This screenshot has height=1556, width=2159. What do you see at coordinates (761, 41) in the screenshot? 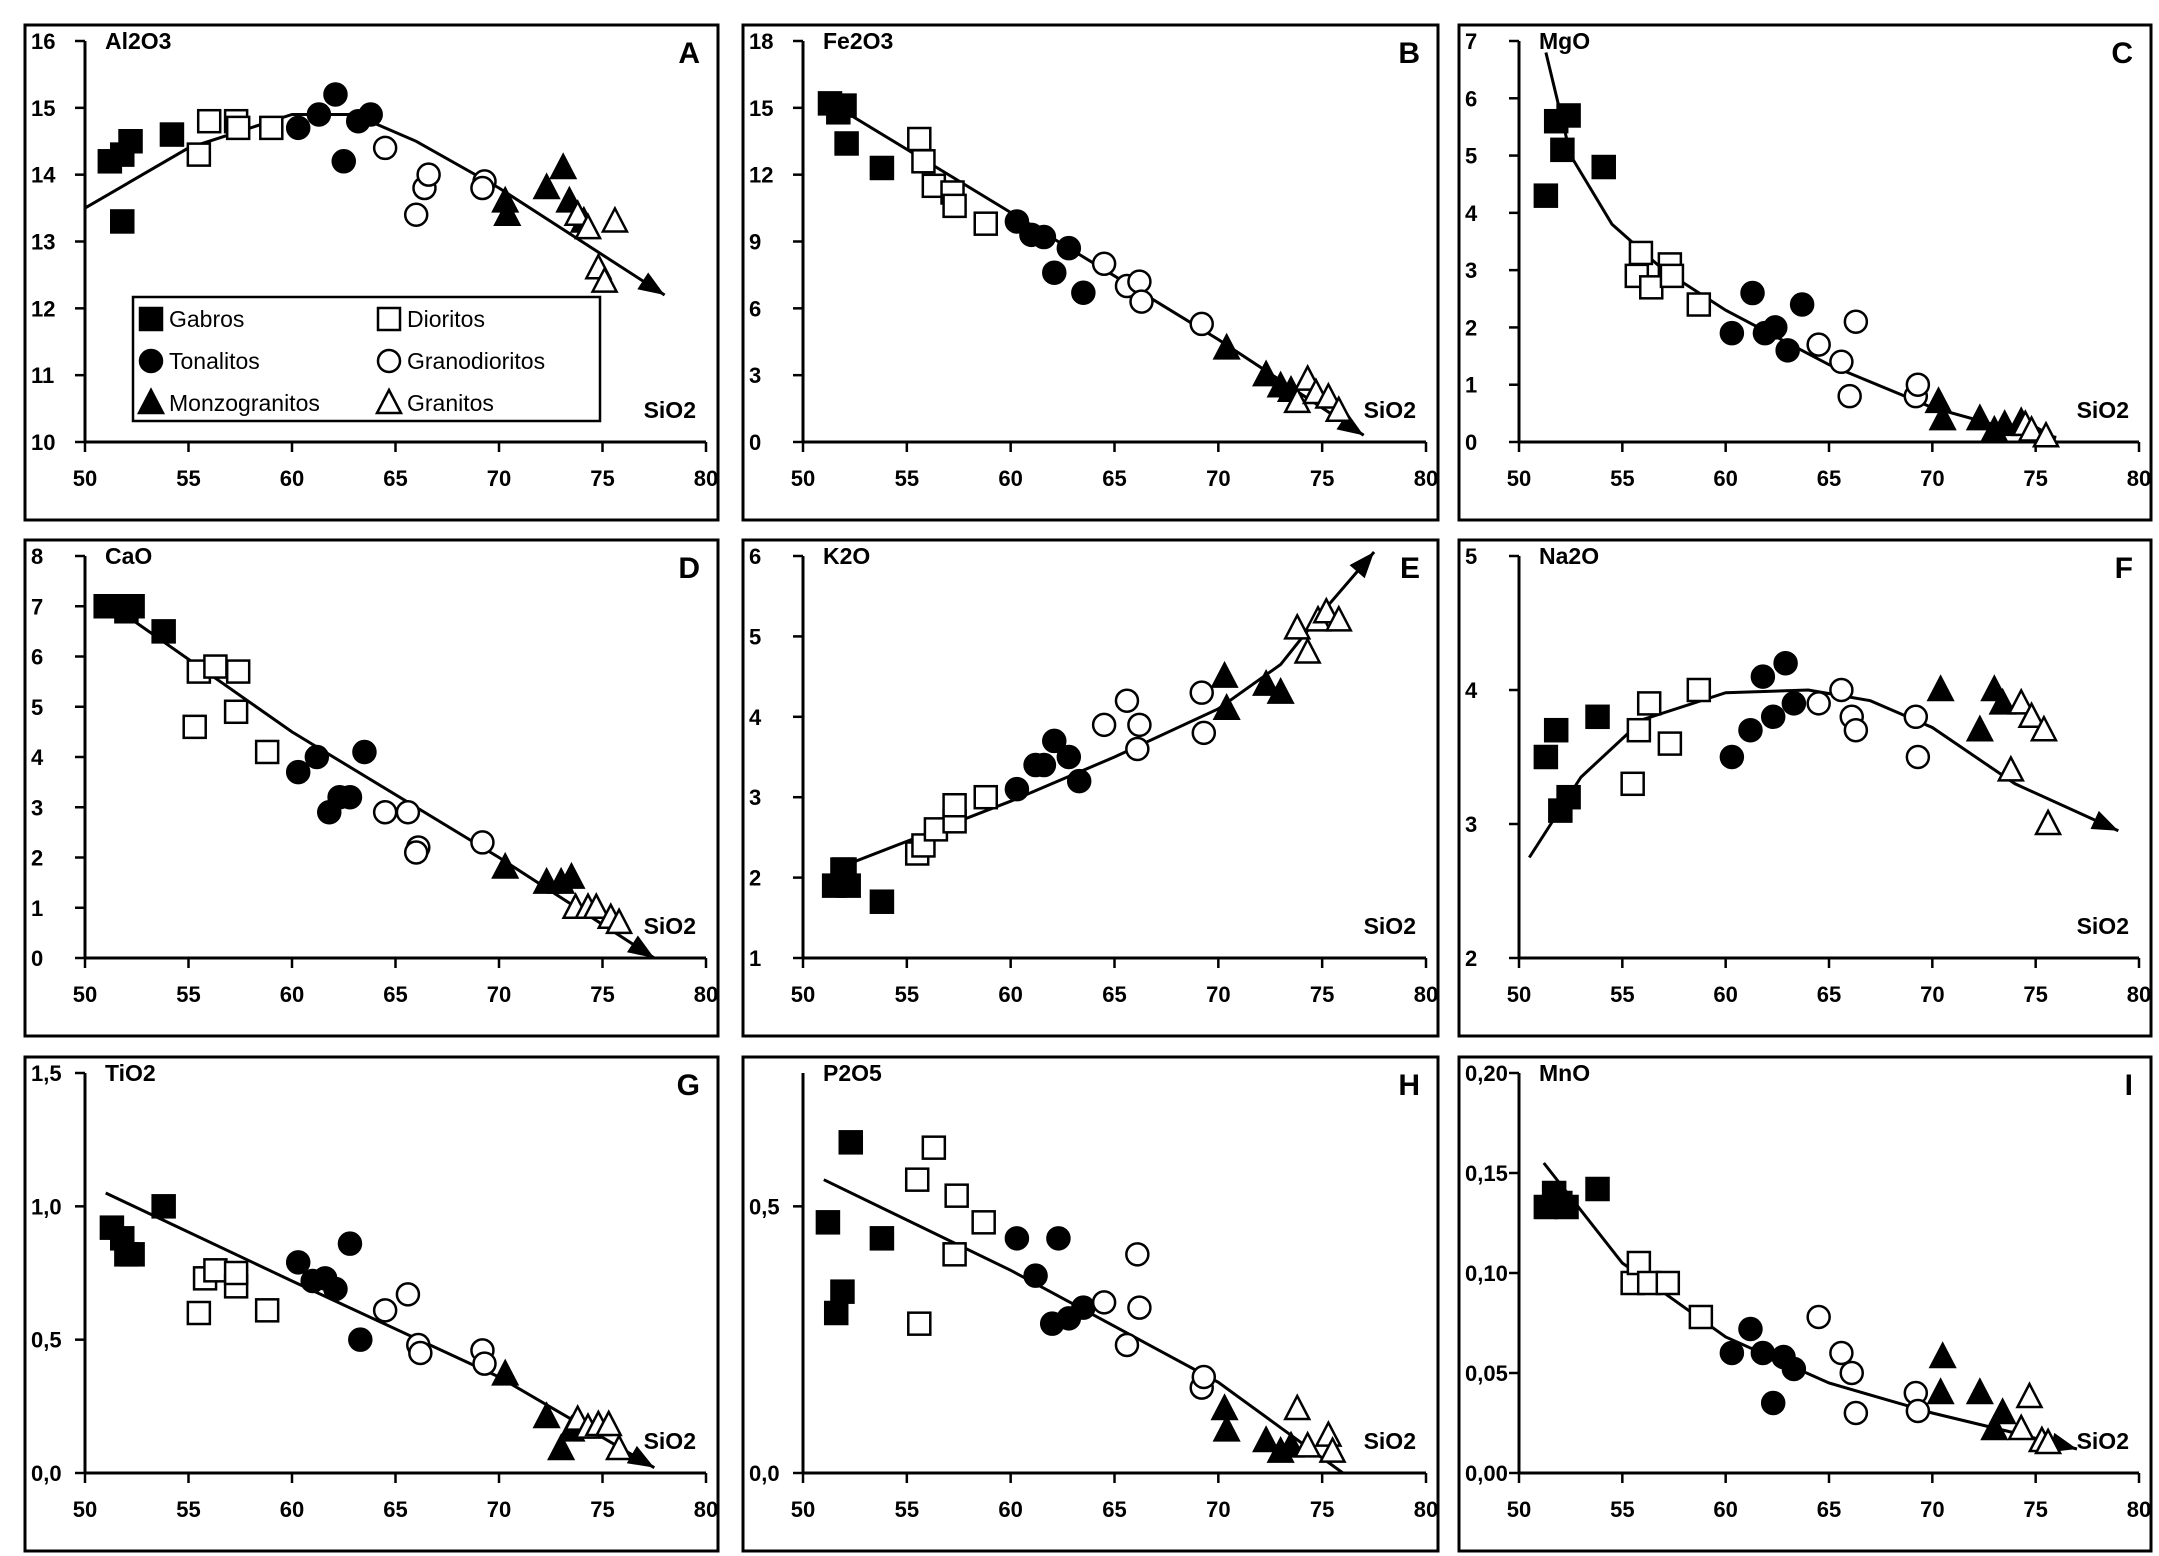
I see `panel-b-y-tick-label: 18` at bounding box center [761, 41].